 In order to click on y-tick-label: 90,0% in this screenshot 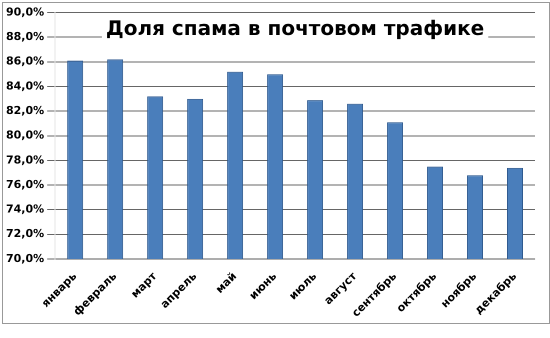, I will do `click(25, 11)`.